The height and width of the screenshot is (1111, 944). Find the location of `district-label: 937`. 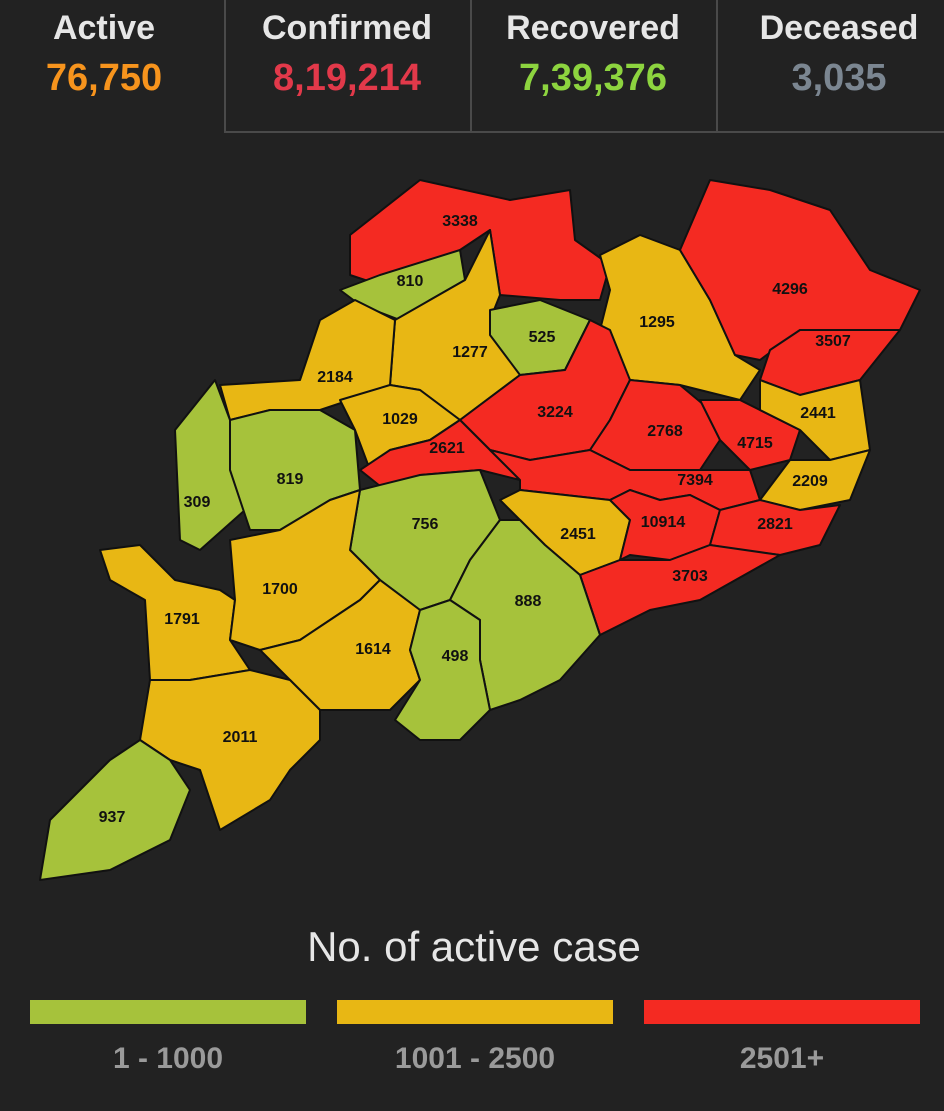

district-label: 937 is located at coordinates (112, 817).